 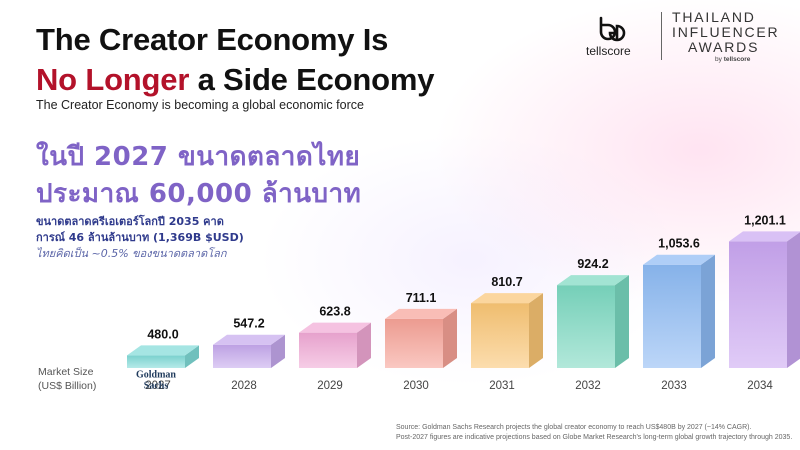 I want to click on brand-divider, so click(x=661, y=36).